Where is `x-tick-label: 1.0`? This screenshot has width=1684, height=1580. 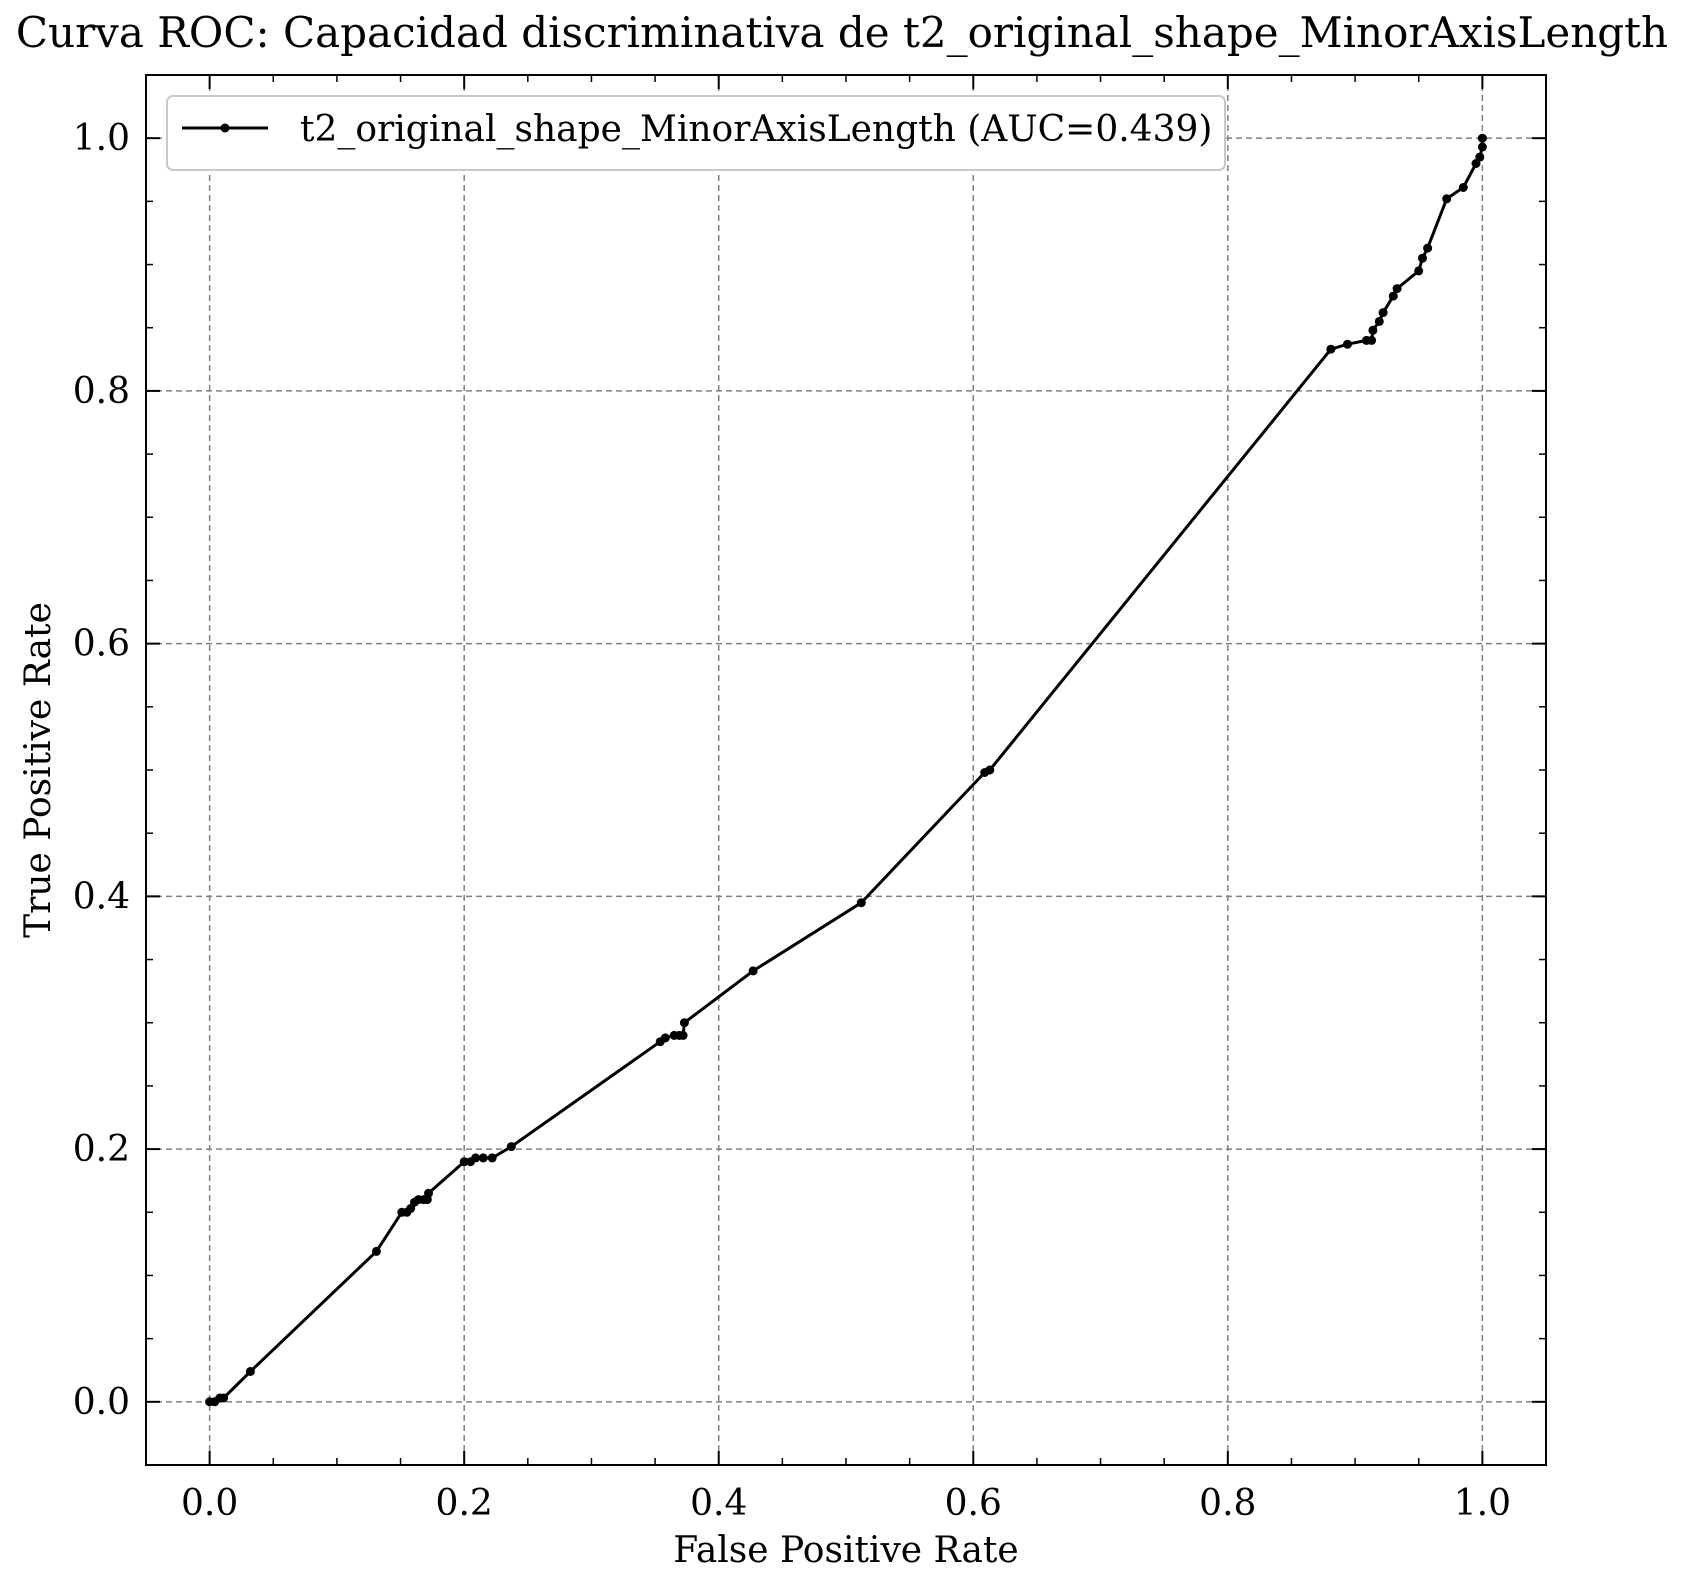
x-tick-label: 1.0 is located at coordinates (1482, 1503).